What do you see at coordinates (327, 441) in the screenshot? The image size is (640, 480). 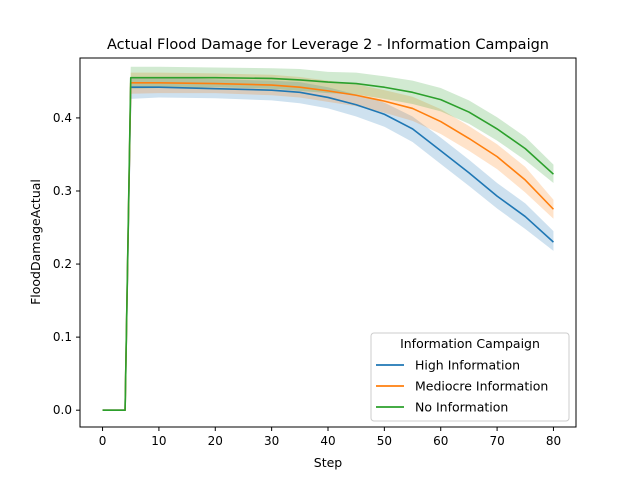 I see `x-tick-label: 40` at bounding box center [327, 441].